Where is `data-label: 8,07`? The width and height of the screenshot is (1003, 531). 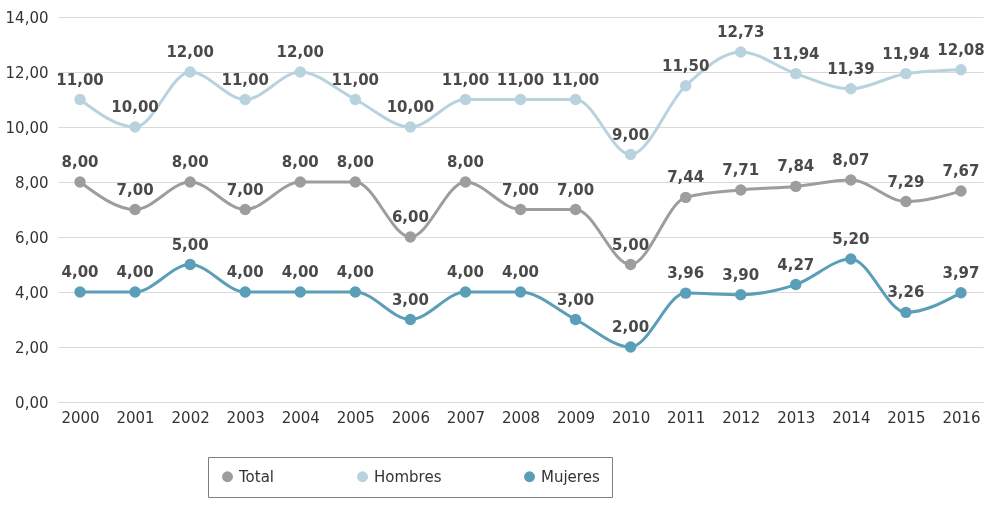 data-label: 8,07 is located at coordinates (851, 160).